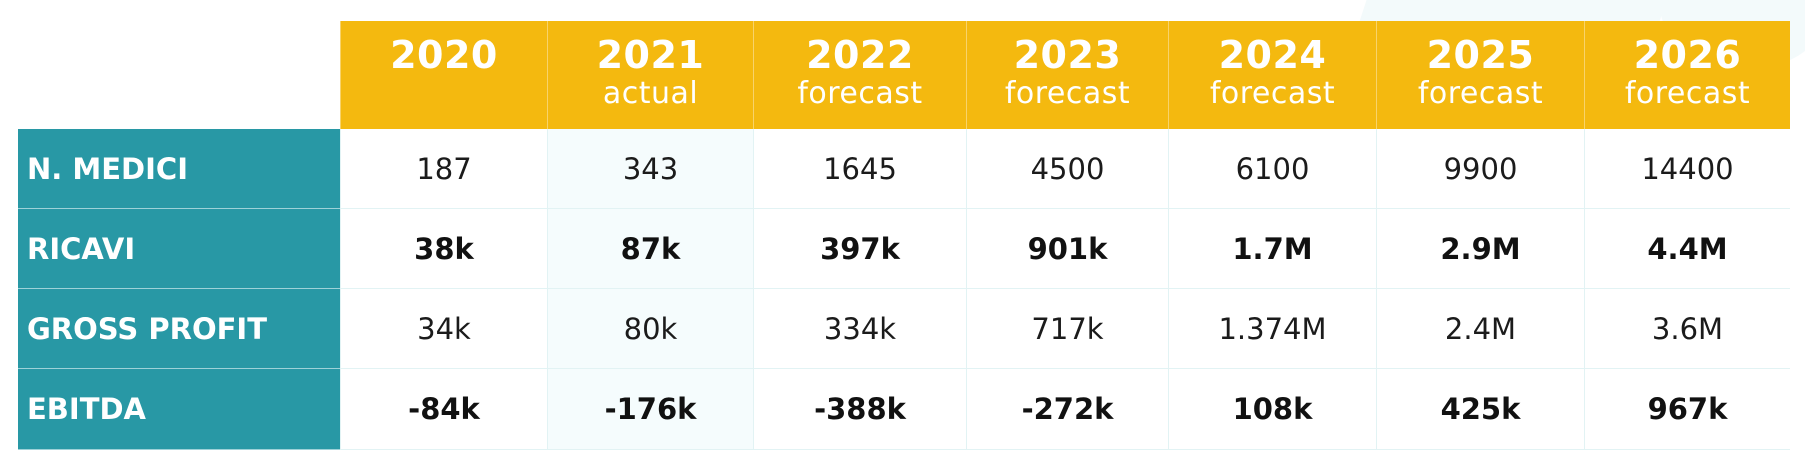 The width and height of the screenshot is (1805, 464). Describe the element at coordinates (179, 169) in the screenshot. I see `row-label-medici: N. MEDICI` at that location.